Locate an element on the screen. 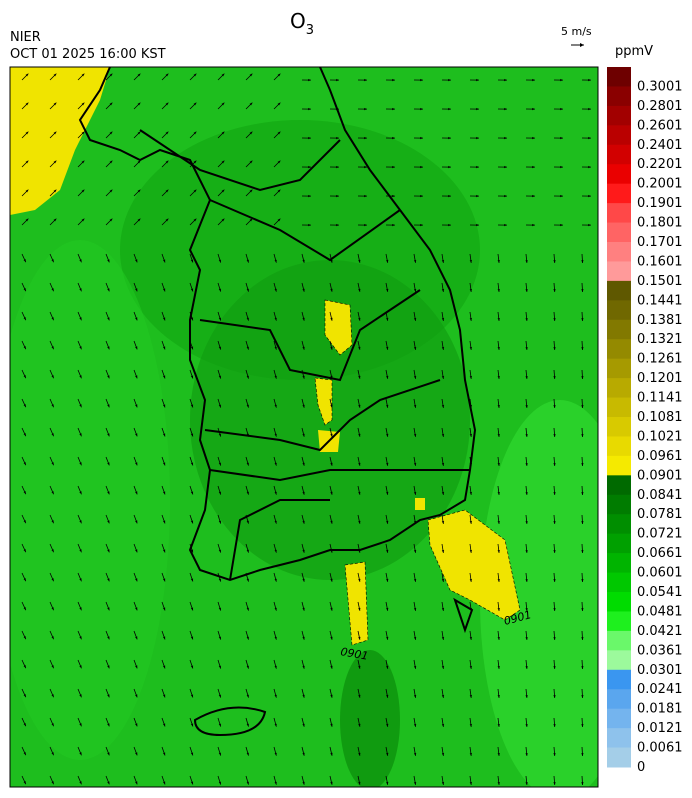 The width and height of the screenshot is (692, 798). colorbar-label: 0.0421 is located at coordinates (660, 631).